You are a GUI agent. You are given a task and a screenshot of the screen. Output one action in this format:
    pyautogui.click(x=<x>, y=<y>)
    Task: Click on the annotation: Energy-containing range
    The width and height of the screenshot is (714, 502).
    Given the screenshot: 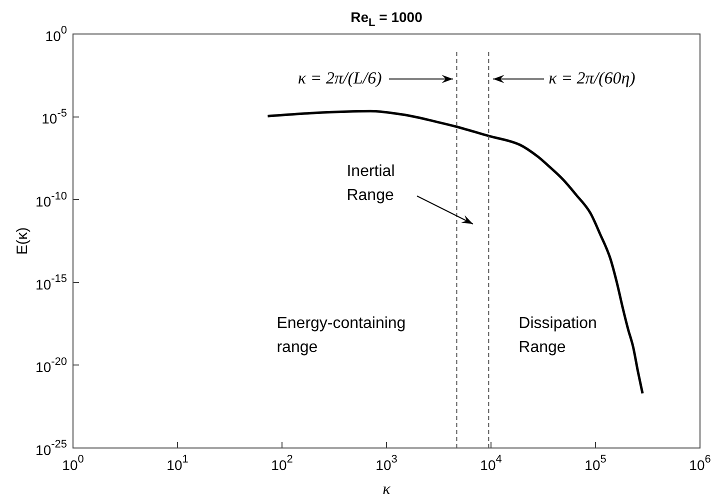 What is the action you would take?
    pyautogui.click(x=341, y=335)
    